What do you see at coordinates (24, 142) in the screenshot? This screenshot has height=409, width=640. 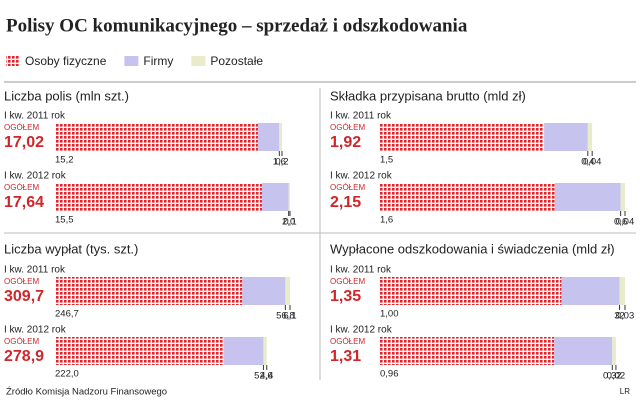 I see `total-value: 17,02` at bounding box center [24, 142].